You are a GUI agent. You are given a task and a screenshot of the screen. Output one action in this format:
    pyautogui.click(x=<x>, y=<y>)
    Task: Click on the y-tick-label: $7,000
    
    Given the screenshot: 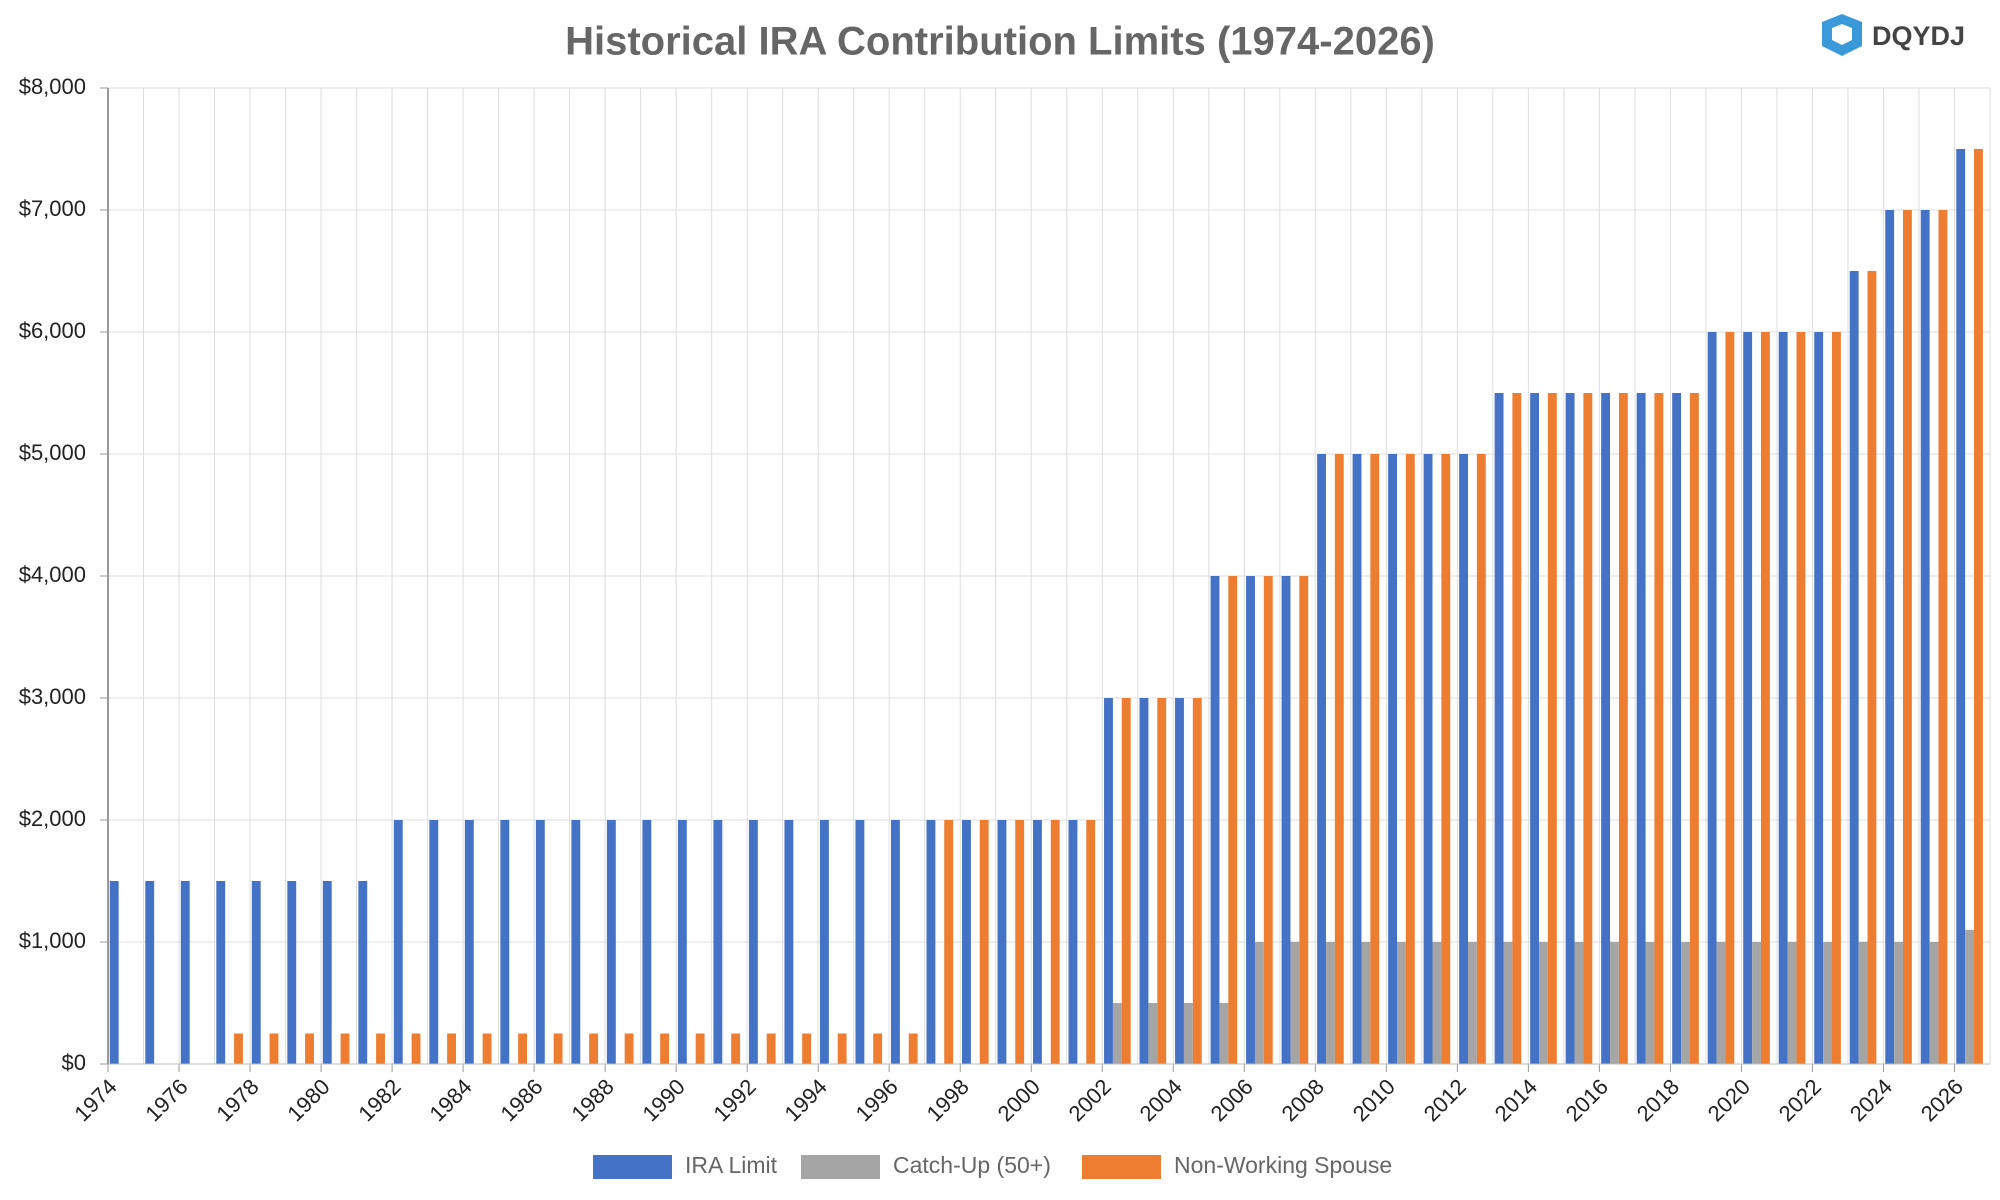 What is the action you would take?
    pyautogui.click(x=52, y=208)
    